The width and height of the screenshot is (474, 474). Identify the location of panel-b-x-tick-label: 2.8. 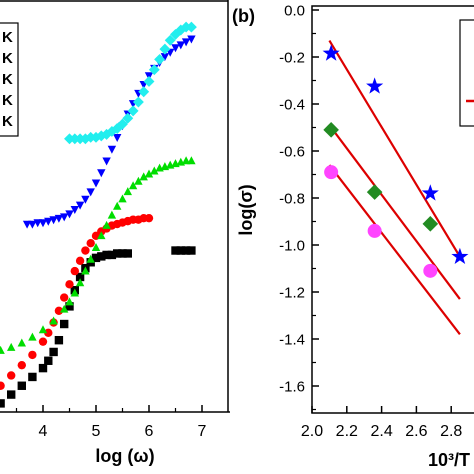
(451, 431).